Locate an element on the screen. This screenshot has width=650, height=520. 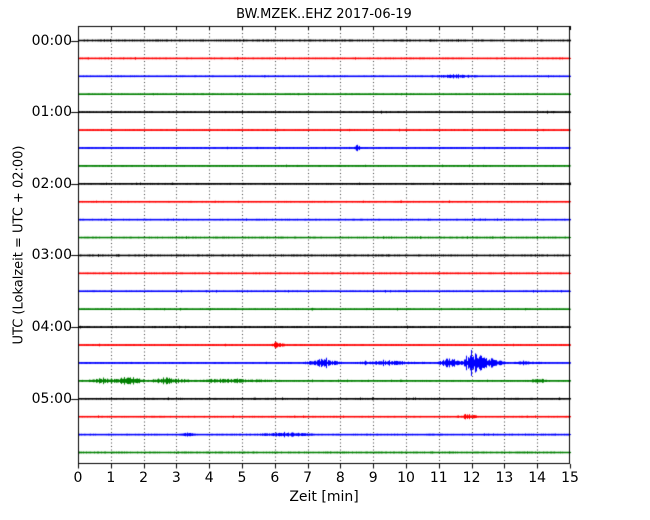
y-tick-label: 05:00 is located at coordinates (51, 398).